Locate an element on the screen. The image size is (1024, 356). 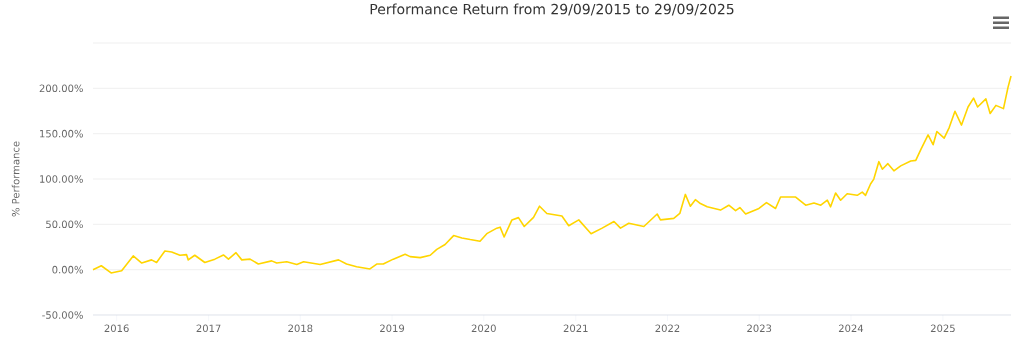
x-tick-label: 2018 is located at coordinates (300, 328).